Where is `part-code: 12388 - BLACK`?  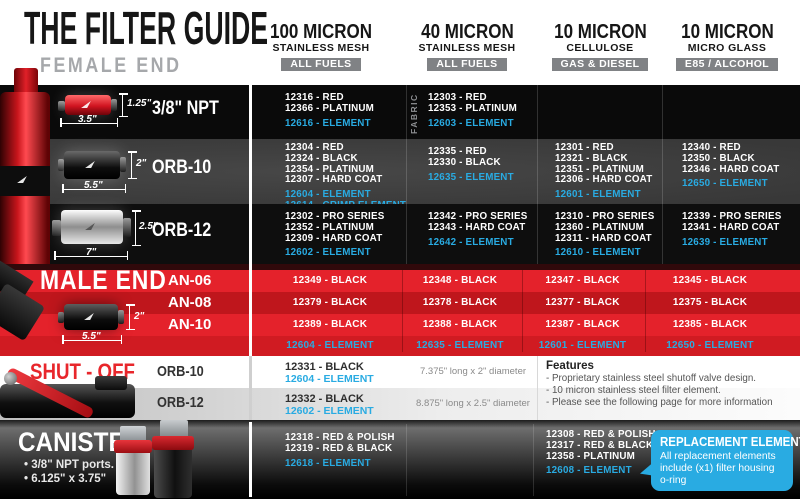
part-code: 12388 - BLACK is located at coordinates (460, 324).